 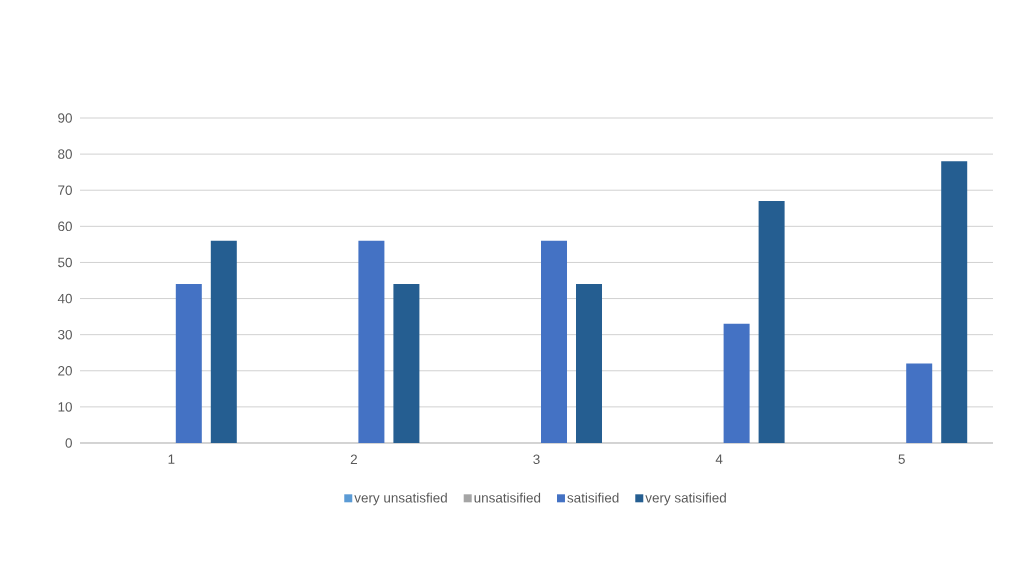 I want to click on y-tick-label: 30, so click(x=65, y=334).